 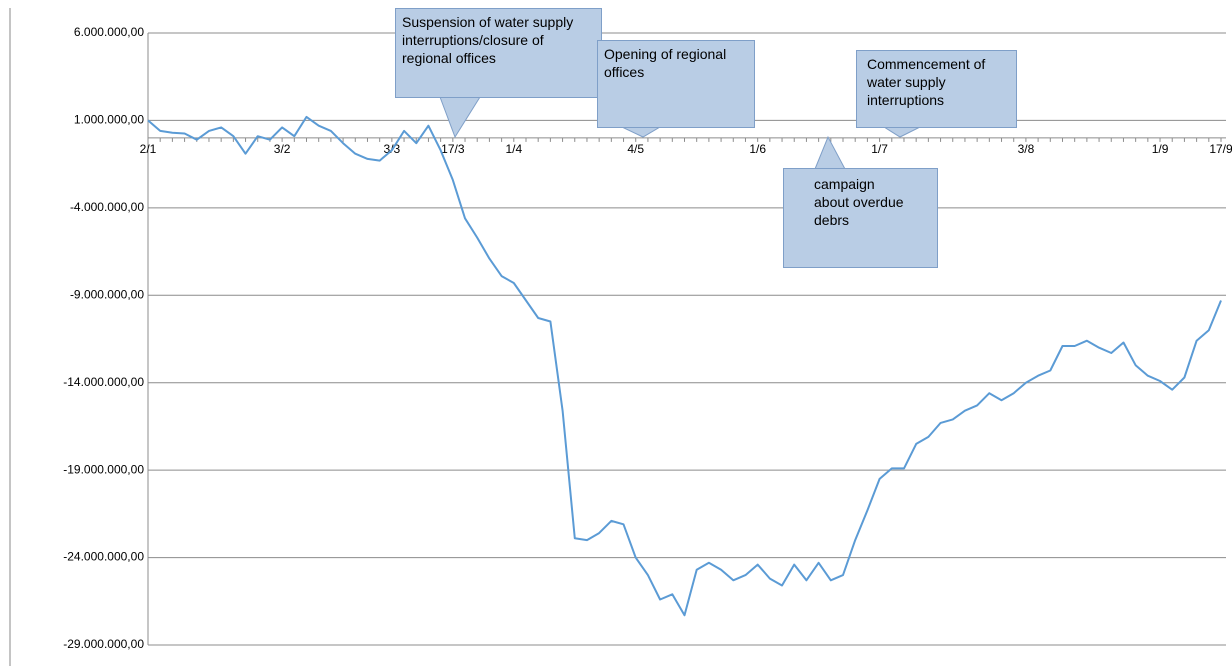 What do you see at coordinates (109, 32) in the screenshot?
I see `y-tick-label: 6.000.000,00` at bounding box center [109, 32].